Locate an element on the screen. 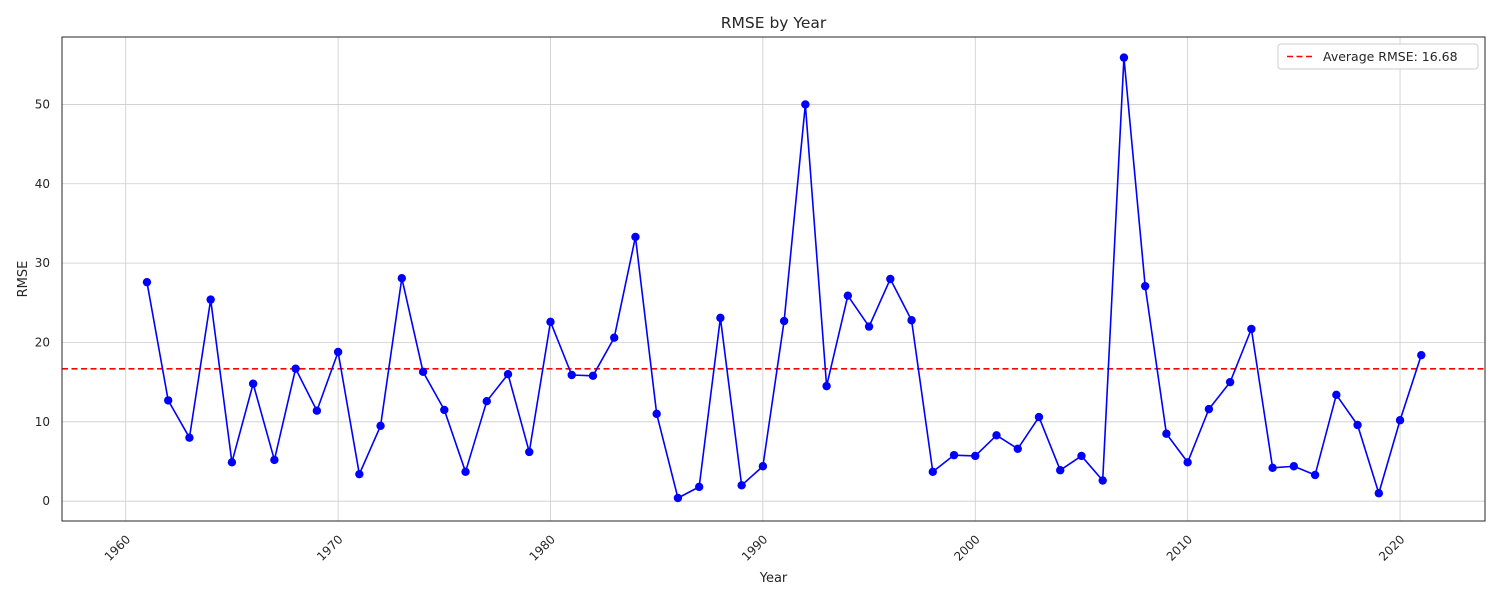 This screenshot has width=1500, height=600. x-tick-label: 2020 is located at coordinates (1391, 547).